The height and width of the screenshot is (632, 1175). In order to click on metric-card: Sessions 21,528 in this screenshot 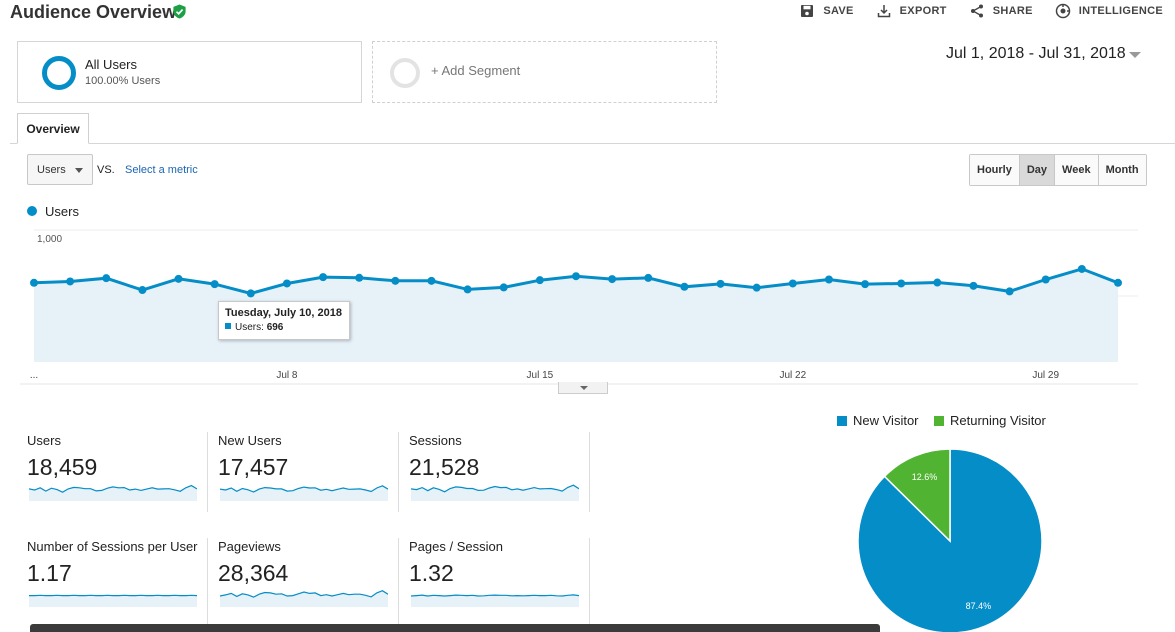, I will do `click(500, 470)`.